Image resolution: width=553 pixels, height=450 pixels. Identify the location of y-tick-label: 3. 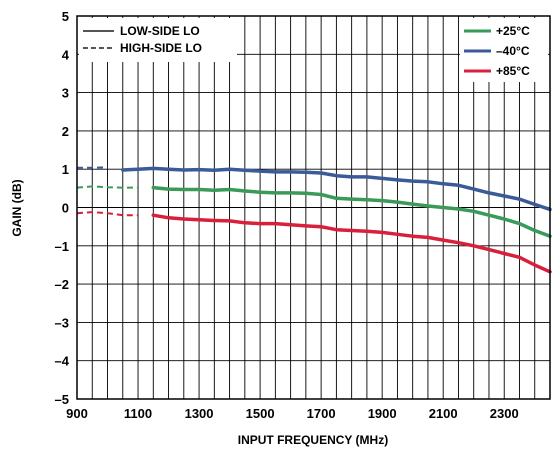
(65, 93).